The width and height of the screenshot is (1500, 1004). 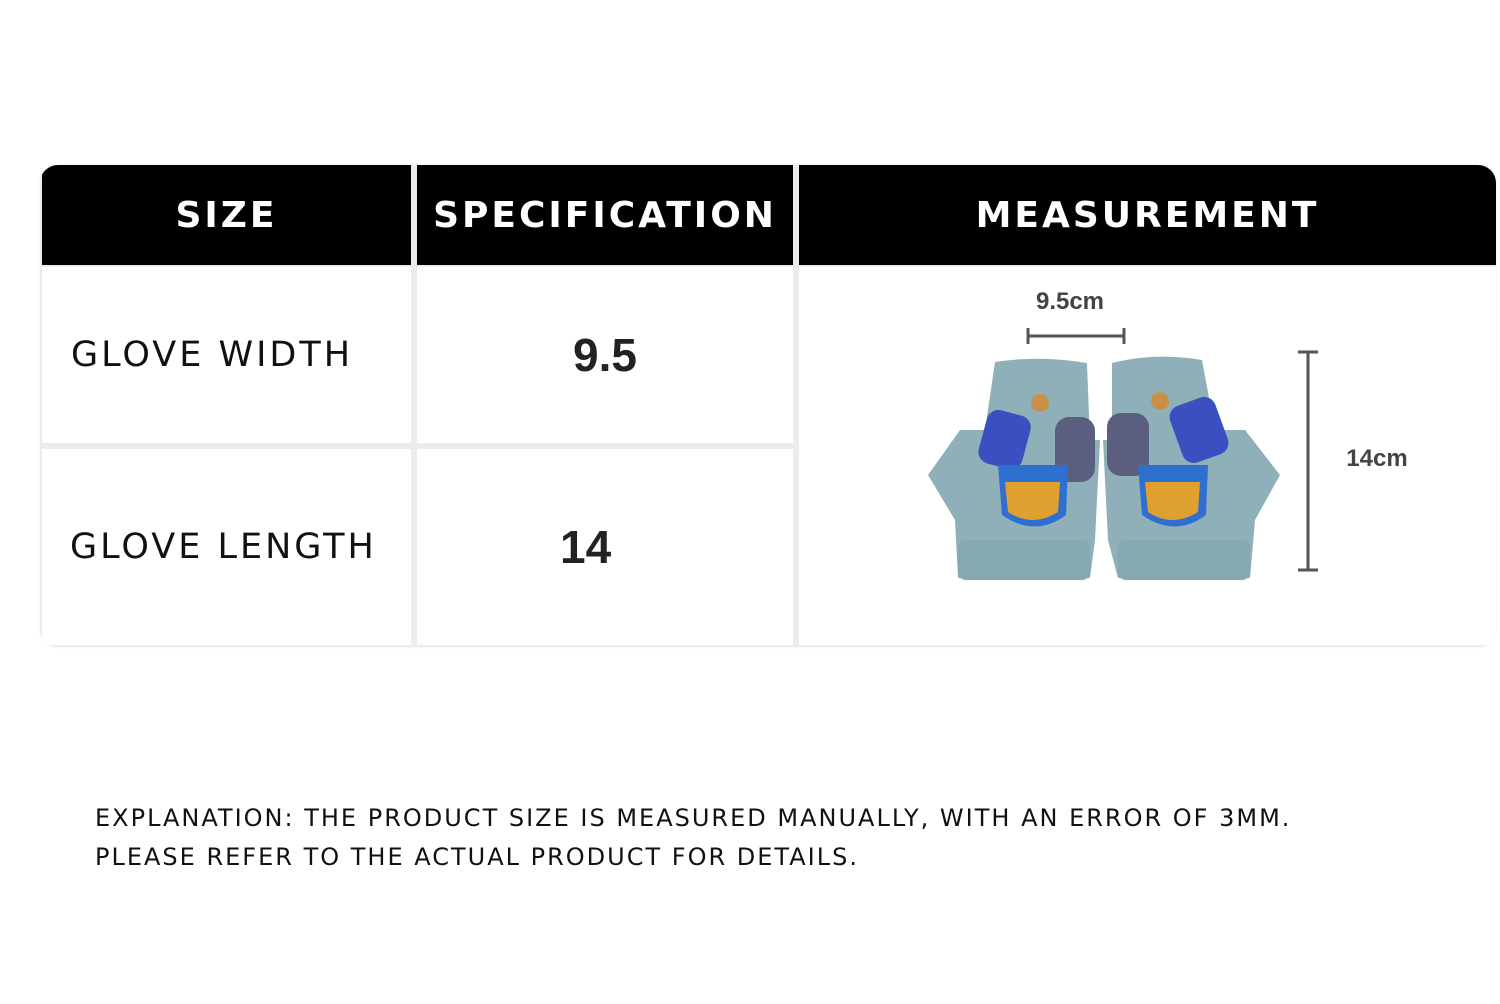 I want to click on width-label: 9.5cm, so click(x=1070, y=301).